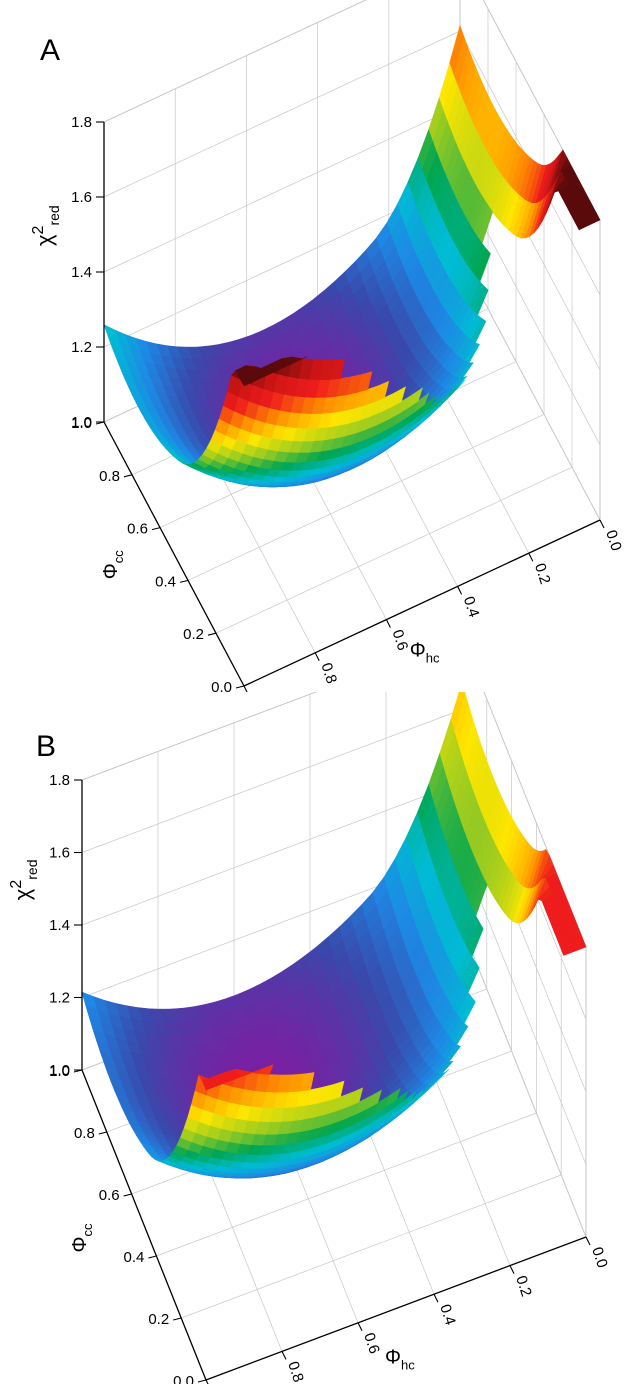 The height and width of the screenshot is (1384, 628). Describe the element at coordinates (81, 347) in the screenshot. I see `z-tick-label-a: 1.2` at that location.